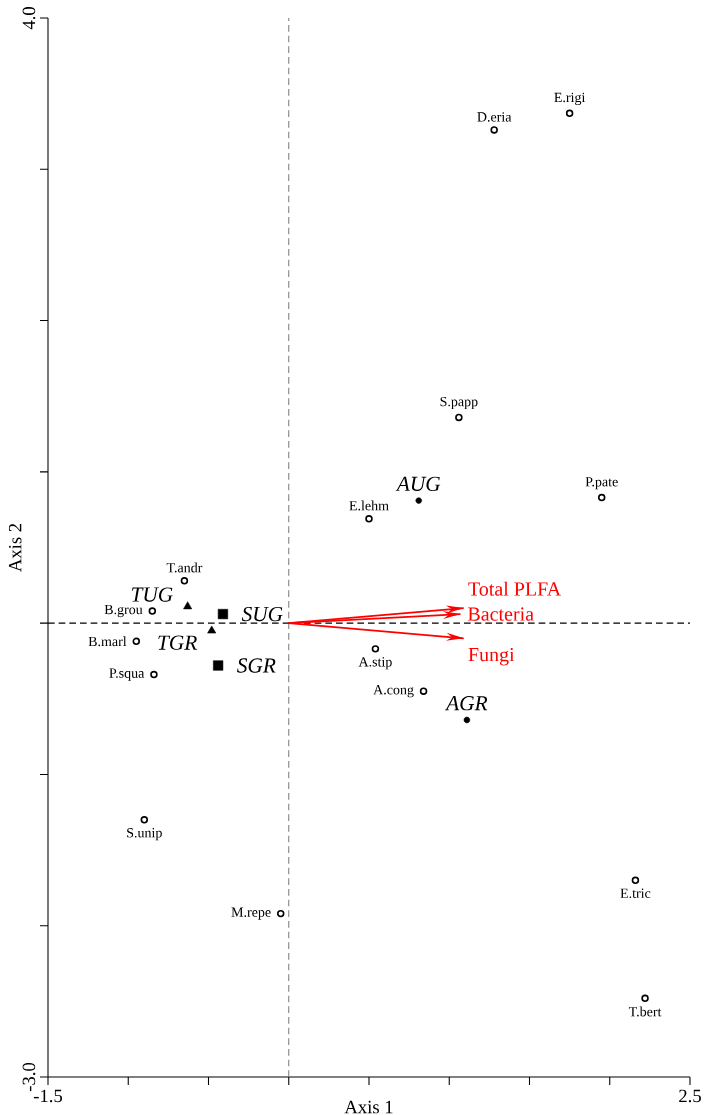  I want to click on y-tick-label: -3.0, so click(29, 1077).